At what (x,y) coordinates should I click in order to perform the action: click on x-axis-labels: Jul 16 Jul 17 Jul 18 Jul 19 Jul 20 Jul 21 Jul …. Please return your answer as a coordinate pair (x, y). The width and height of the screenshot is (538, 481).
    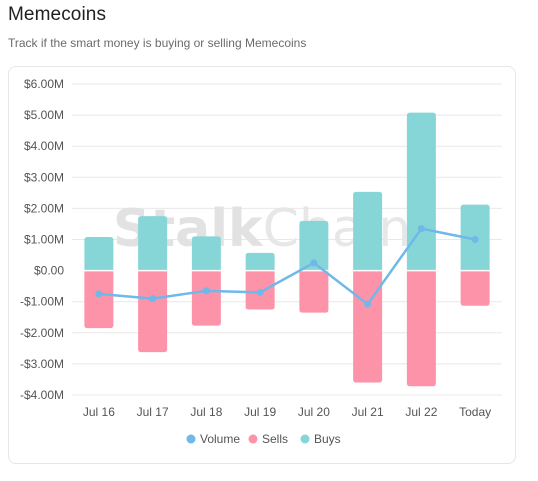
    Looking at the image, I should click on (287, 412).